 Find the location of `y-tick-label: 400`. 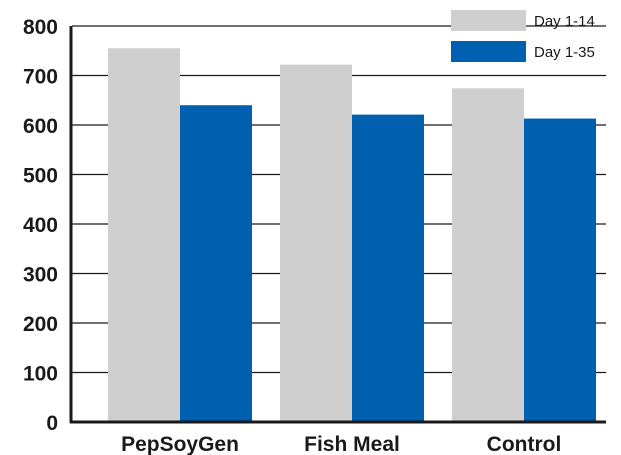

y-tick-label: 400 is located at coordinates (40, 225).